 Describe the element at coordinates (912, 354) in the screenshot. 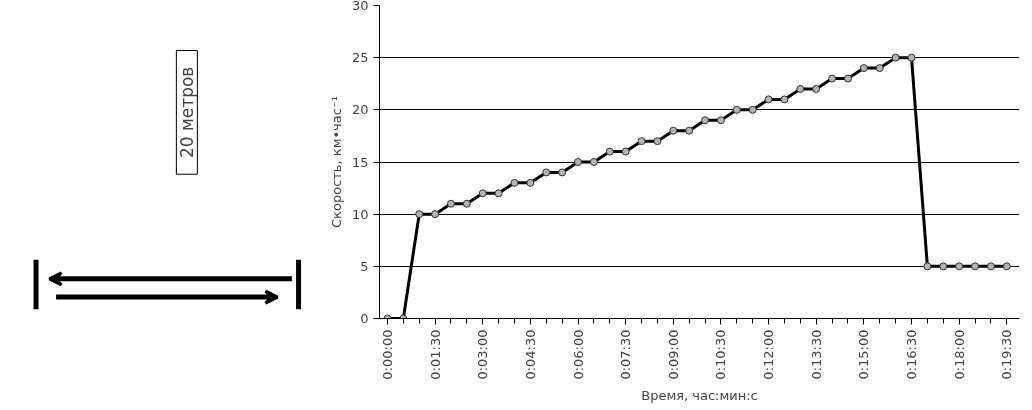

I see `x-tick-label: 0:16:30` at that location.